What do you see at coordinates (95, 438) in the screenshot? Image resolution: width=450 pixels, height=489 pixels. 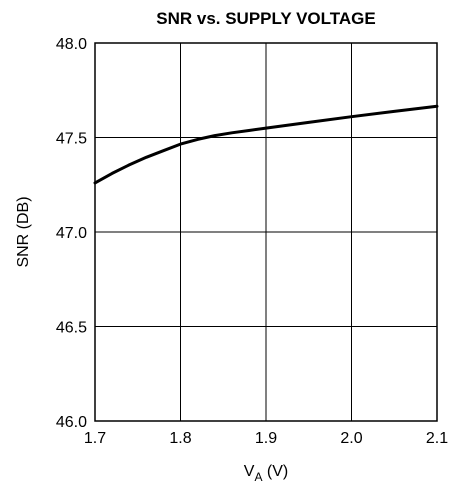 I see `x-tick-label: 1.7` at bounding box center [95, 438].